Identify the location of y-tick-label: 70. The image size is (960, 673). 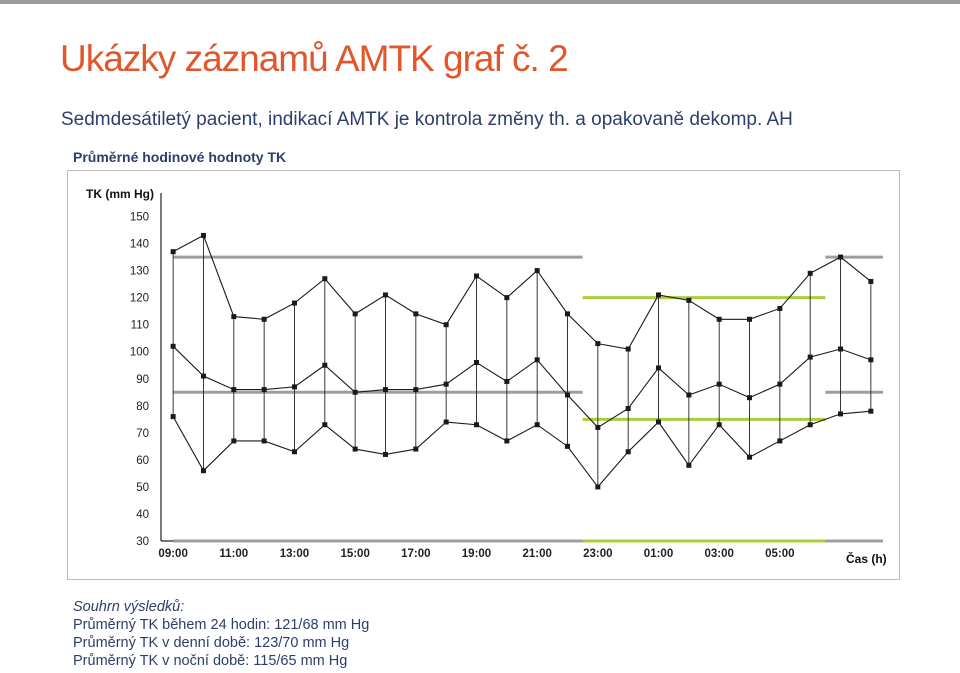
(142, 434).